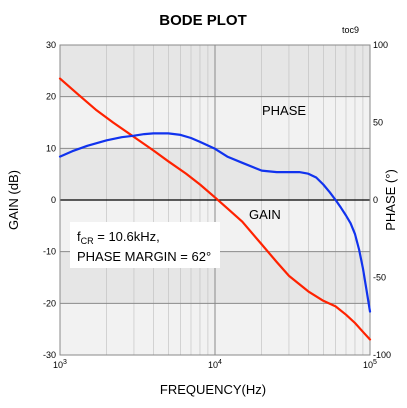 This screenshot has height=408, width=407. What do you see at coordinates (380, 45) in the screenshot?
I see `y-right-tick-label: 100` at bounding box center [380, 45].